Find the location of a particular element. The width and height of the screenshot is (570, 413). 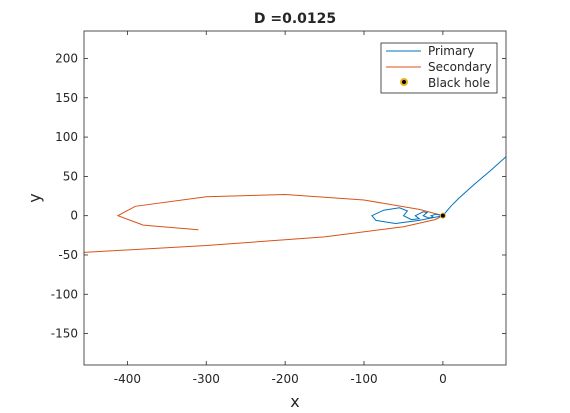

y-tick-label: -100 is located at coordinates (64, 294).